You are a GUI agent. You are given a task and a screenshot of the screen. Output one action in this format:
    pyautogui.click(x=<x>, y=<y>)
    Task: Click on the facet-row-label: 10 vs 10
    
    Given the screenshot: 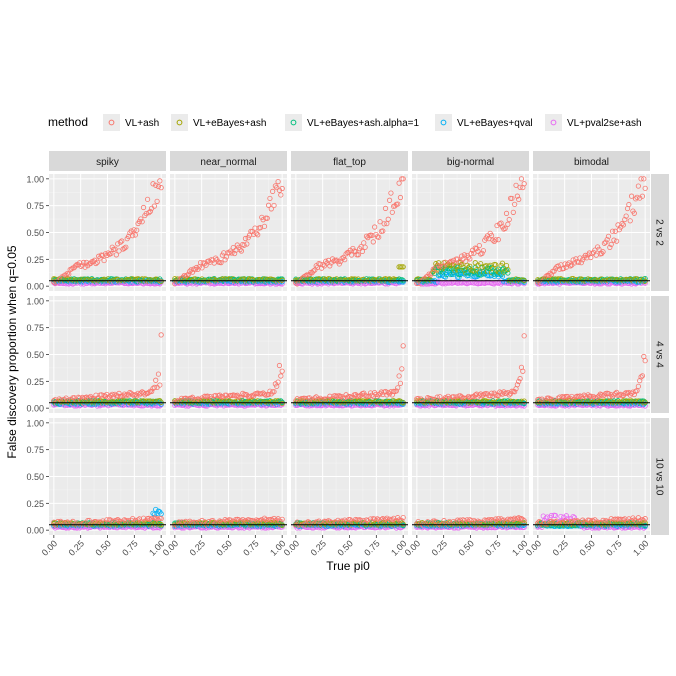 What is the action you would take?
    pyautogui.click(x=659, y=477)
    